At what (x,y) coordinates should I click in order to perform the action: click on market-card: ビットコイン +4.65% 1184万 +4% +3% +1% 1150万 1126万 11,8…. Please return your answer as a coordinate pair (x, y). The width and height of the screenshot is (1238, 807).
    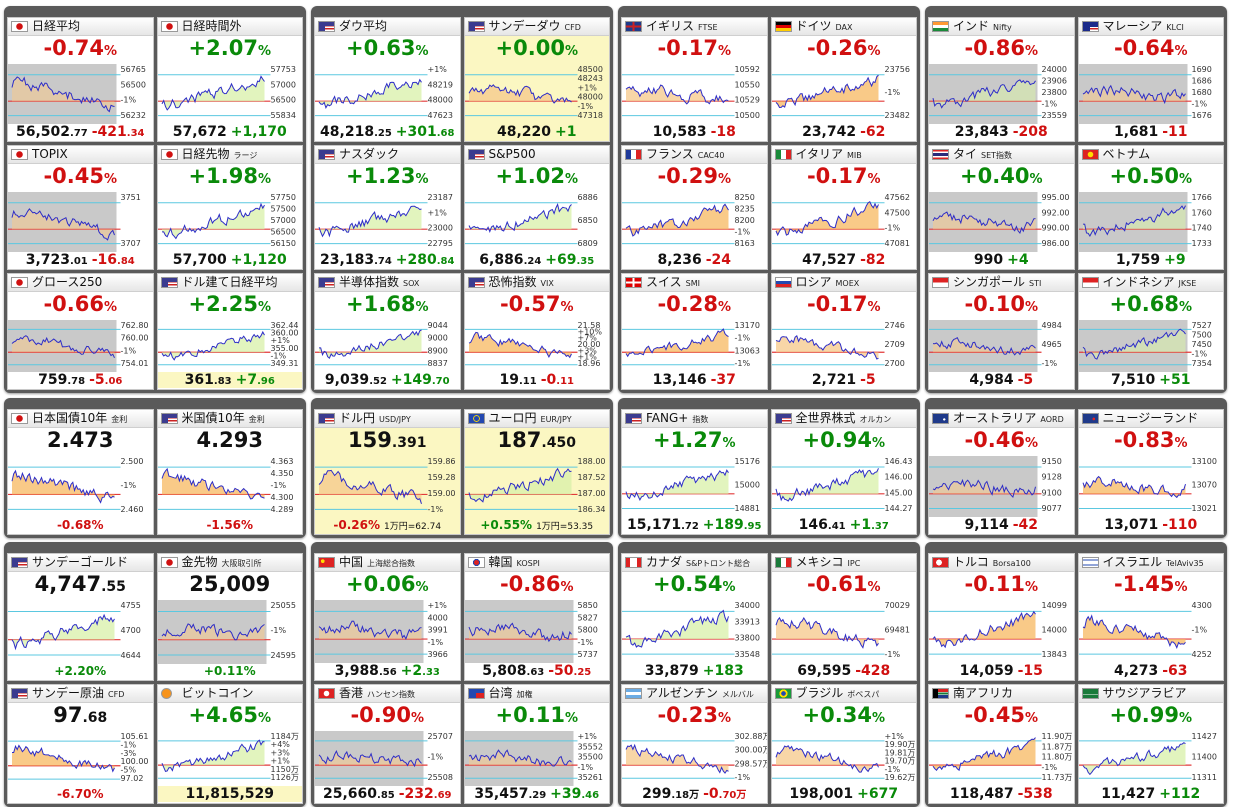
    Looking at the image, I should click on (229, 744).